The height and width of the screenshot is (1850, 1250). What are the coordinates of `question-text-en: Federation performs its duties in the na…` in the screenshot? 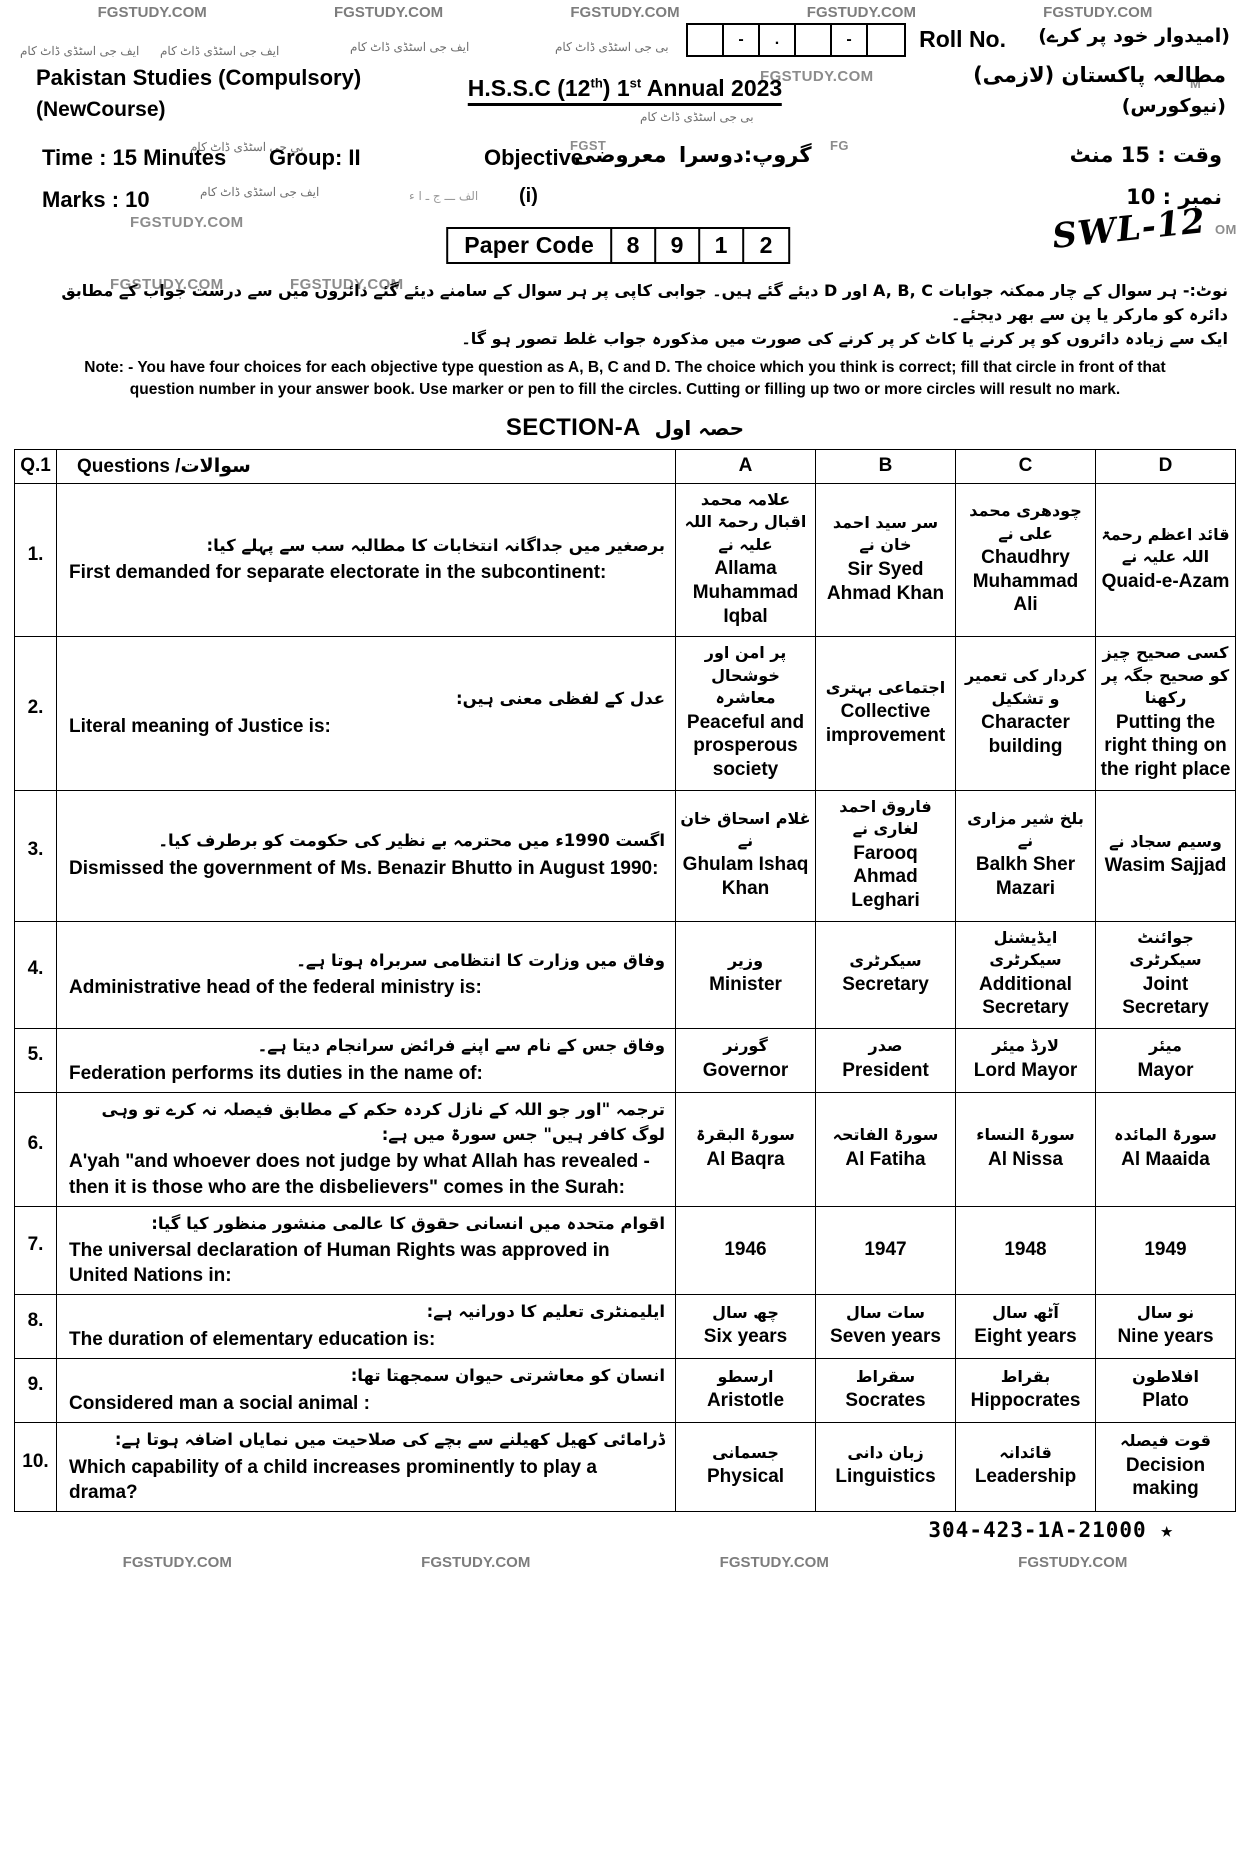 It's located at (276, 1073).